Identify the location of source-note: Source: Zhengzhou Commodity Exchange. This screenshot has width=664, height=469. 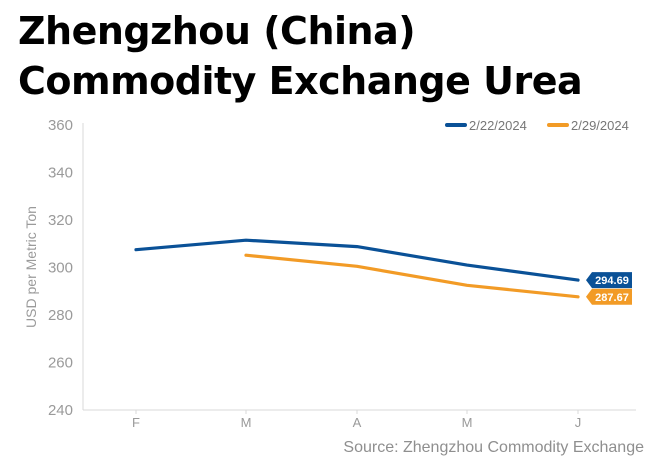
(493, 447).